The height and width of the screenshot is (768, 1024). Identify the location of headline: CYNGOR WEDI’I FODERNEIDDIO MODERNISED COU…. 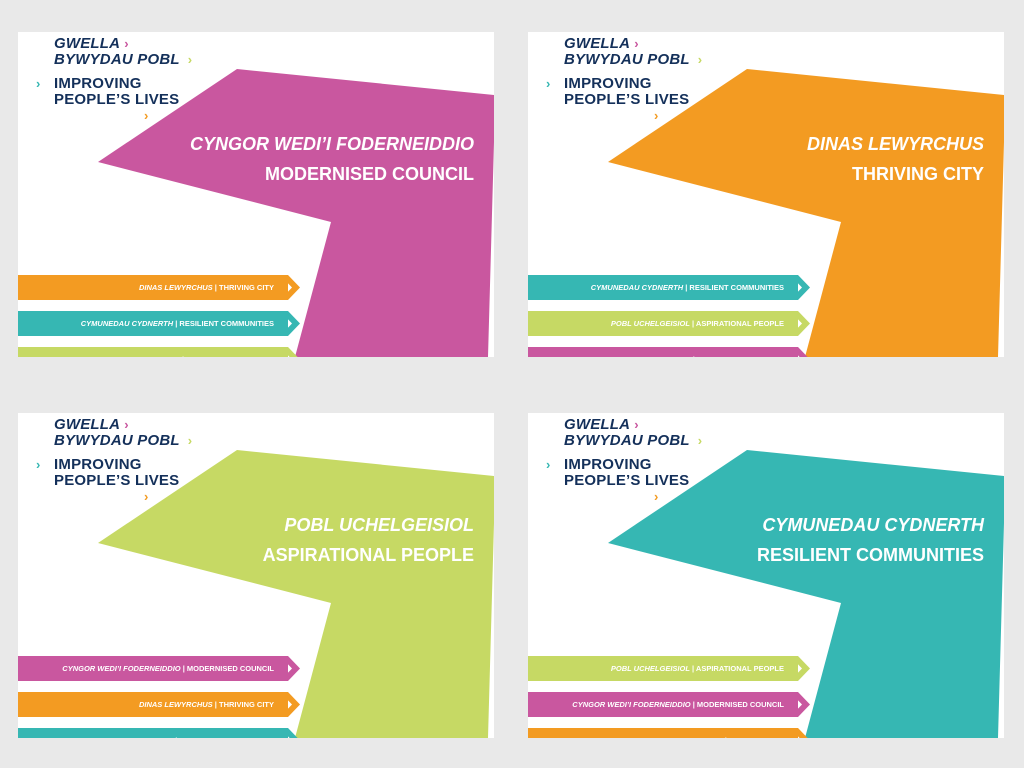
(332, 159).